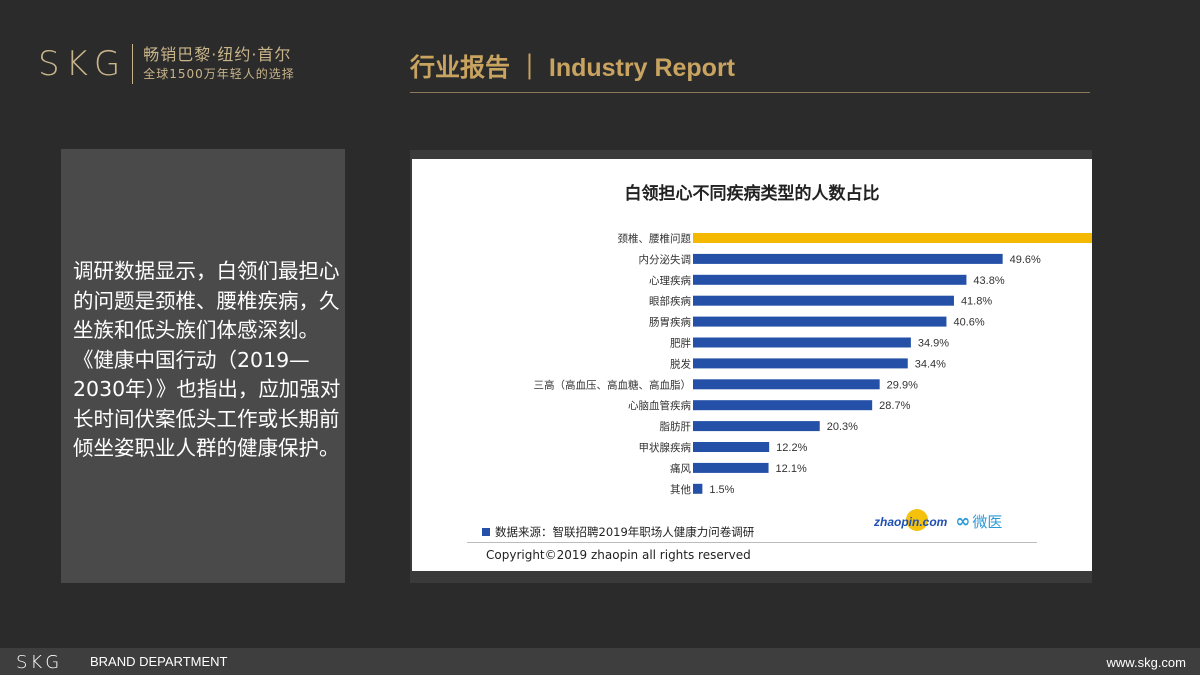 Image resolution: width=1200 pixels, height=675 pixels. Describe the element at coordinates (680, 344) in the screenshot. I see `category-label: 肥胖` at that location.